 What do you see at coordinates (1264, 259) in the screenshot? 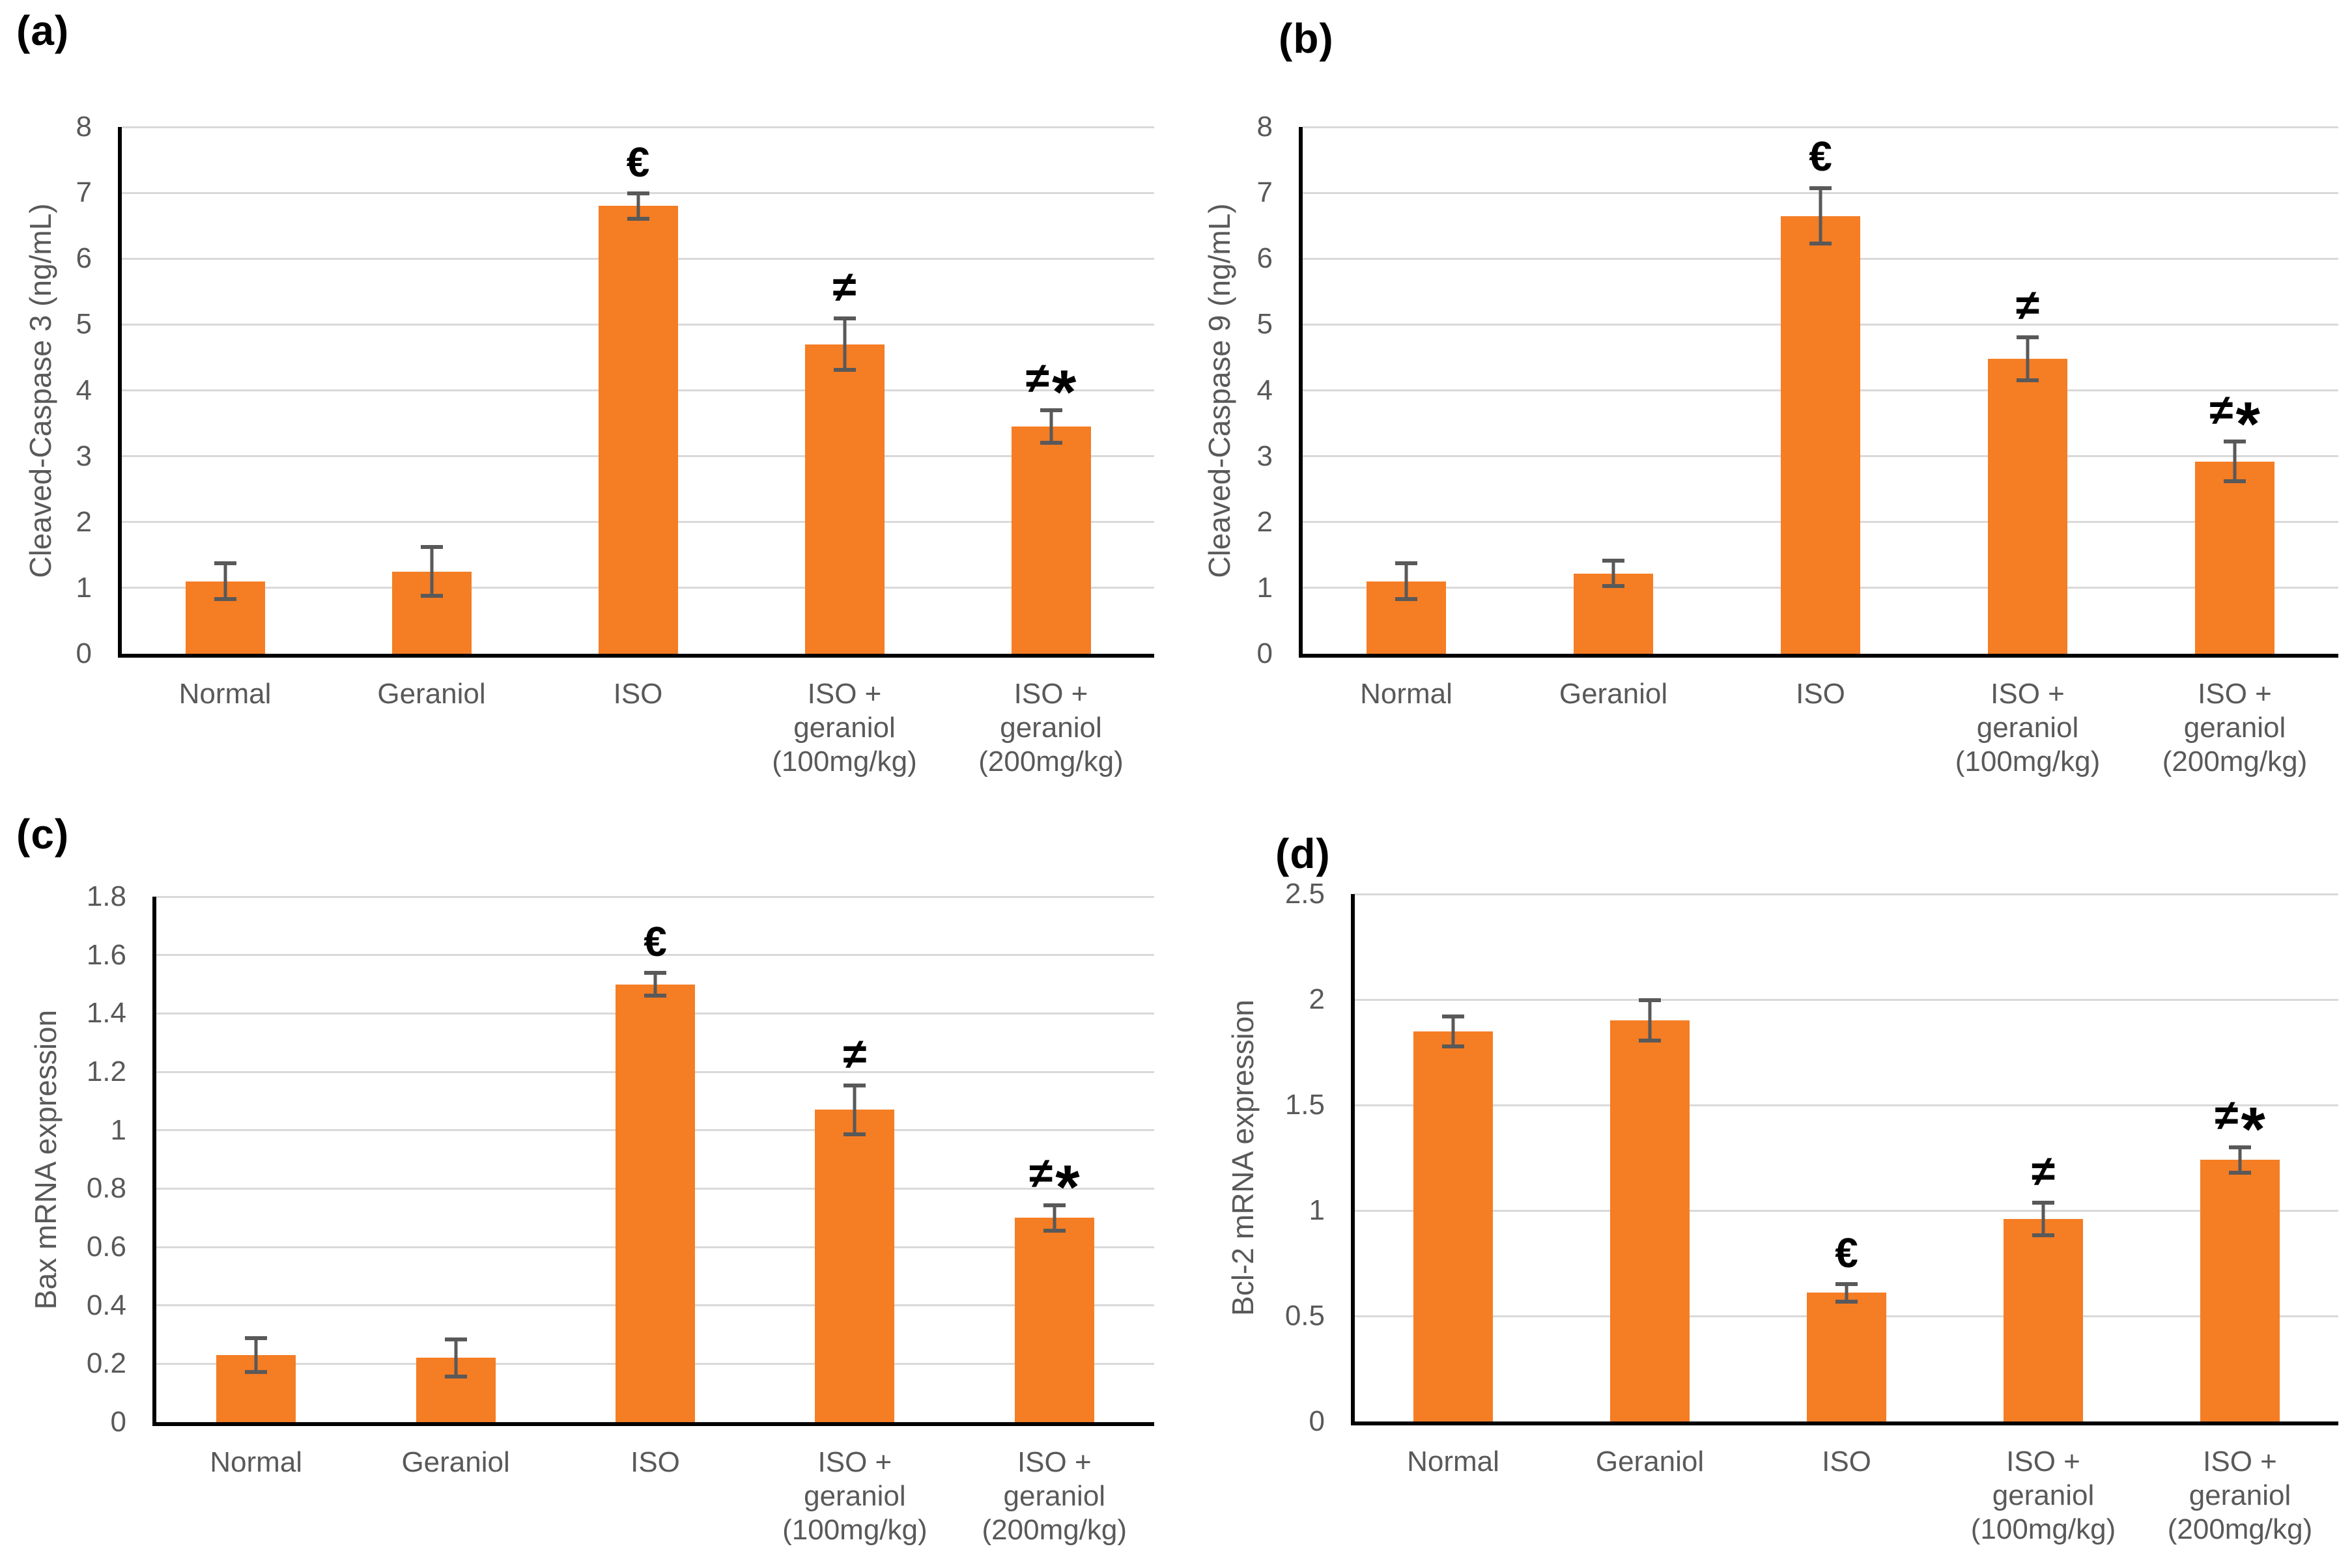
I see `y-tick-label: 6` at bounding box center [1264, 259].